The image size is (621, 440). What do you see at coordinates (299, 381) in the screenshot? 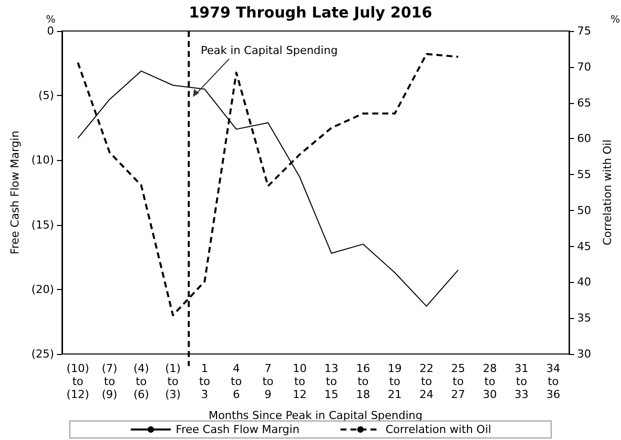
I see `x-tick-label: 10 to 12` at bounding box center [299, 381].